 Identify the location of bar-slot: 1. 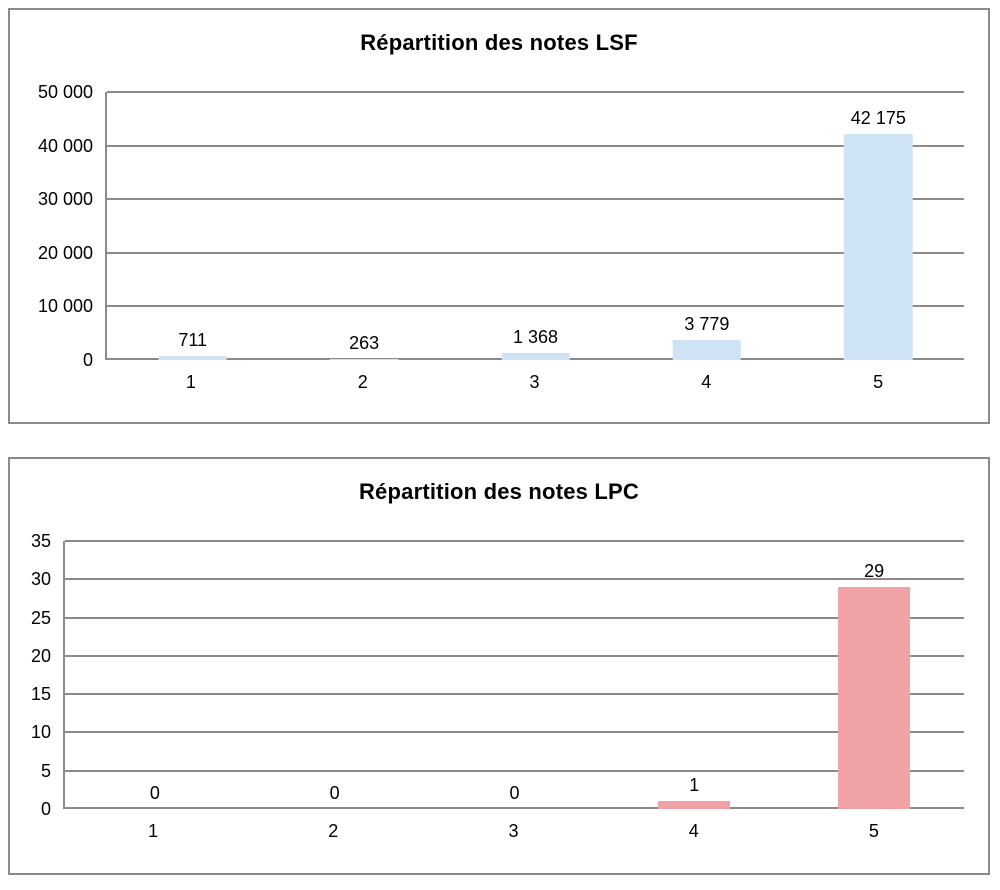
(694, 675).